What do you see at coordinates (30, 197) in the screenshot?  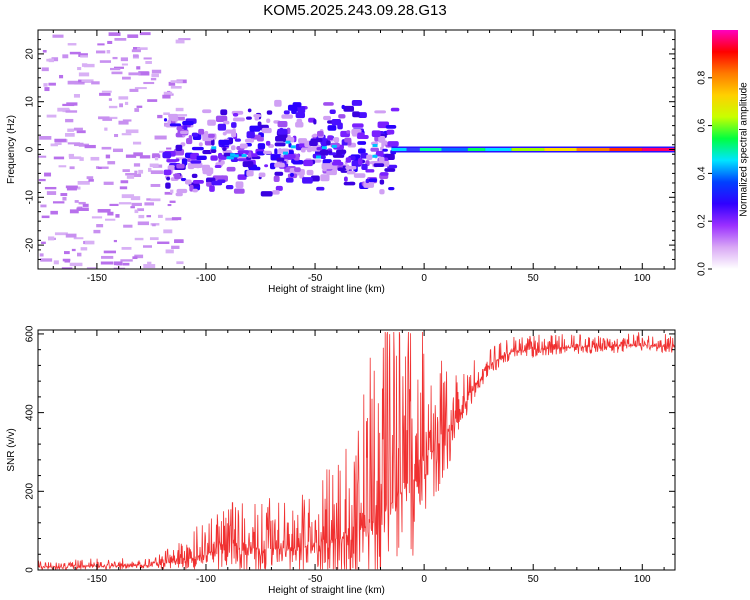 I see `y-tick-label: -10` at bounding box center [30, 197].